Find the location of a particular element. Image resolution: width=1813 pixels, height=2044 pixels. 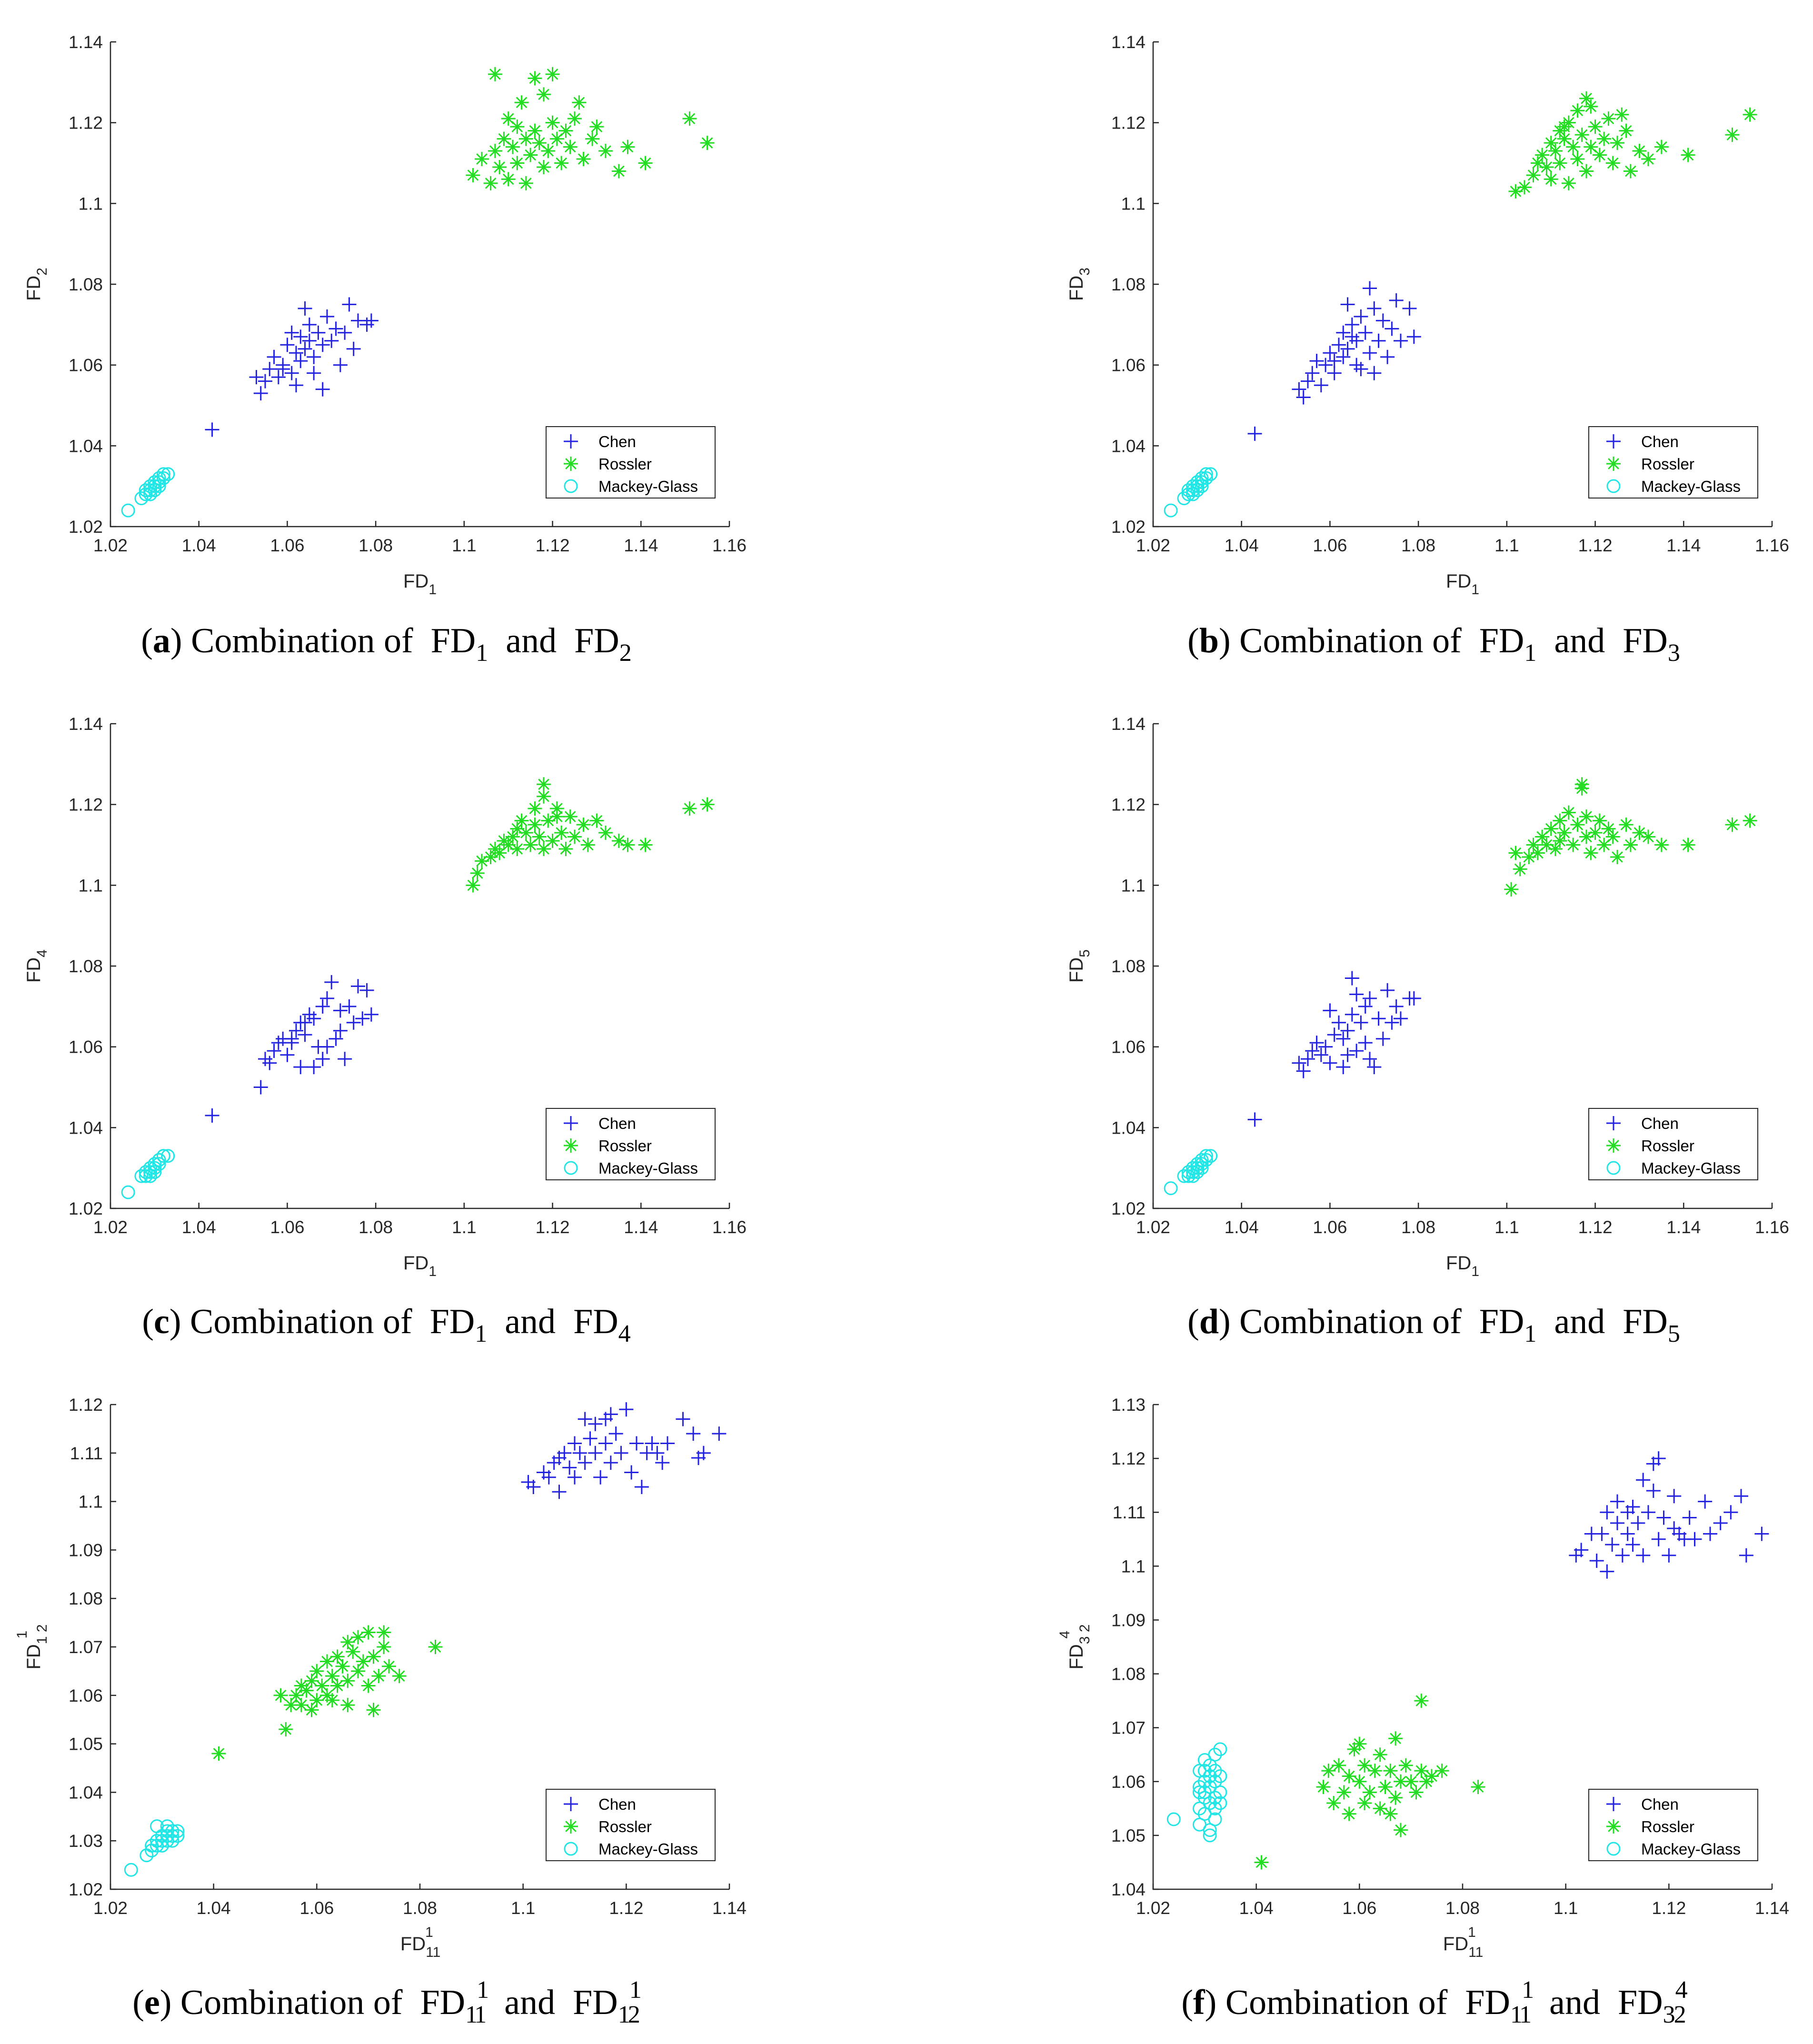

caption-label: e is located at coordinates (152, 2002).